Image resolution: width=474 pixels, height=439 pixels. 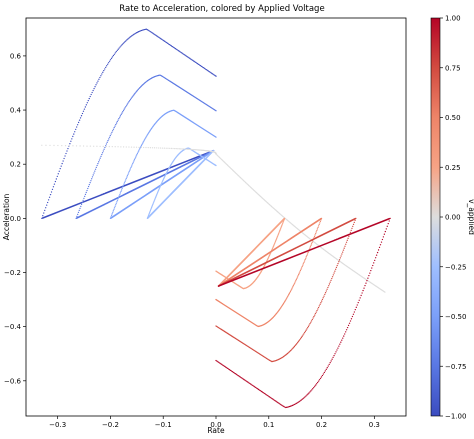 What do you see at coordinates (15, 165) in the screenshot?
I see `y-tick-label: 0.2` at bounding box center [15, 165].